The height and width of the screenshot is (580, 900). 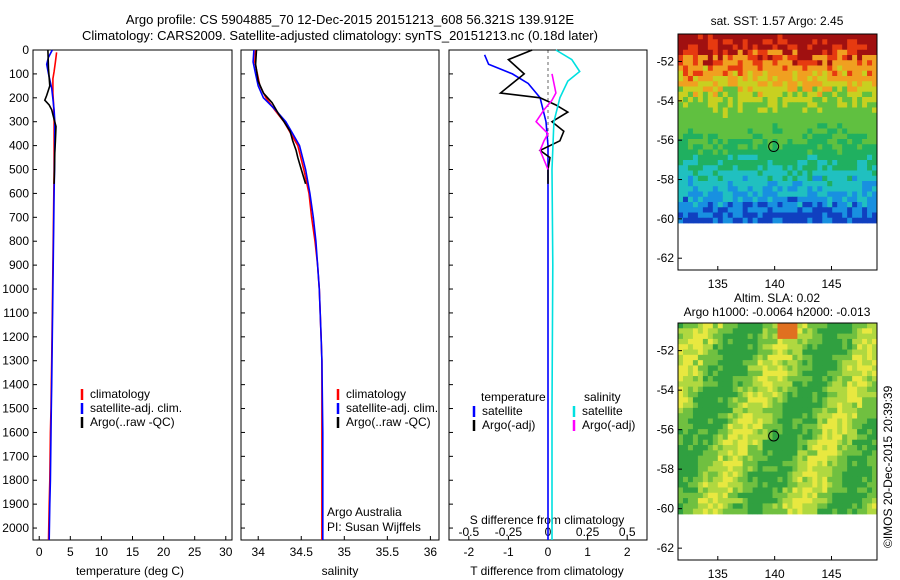 I want to click on temperature-ytick-label: 1500, so click(x=15, y=409).